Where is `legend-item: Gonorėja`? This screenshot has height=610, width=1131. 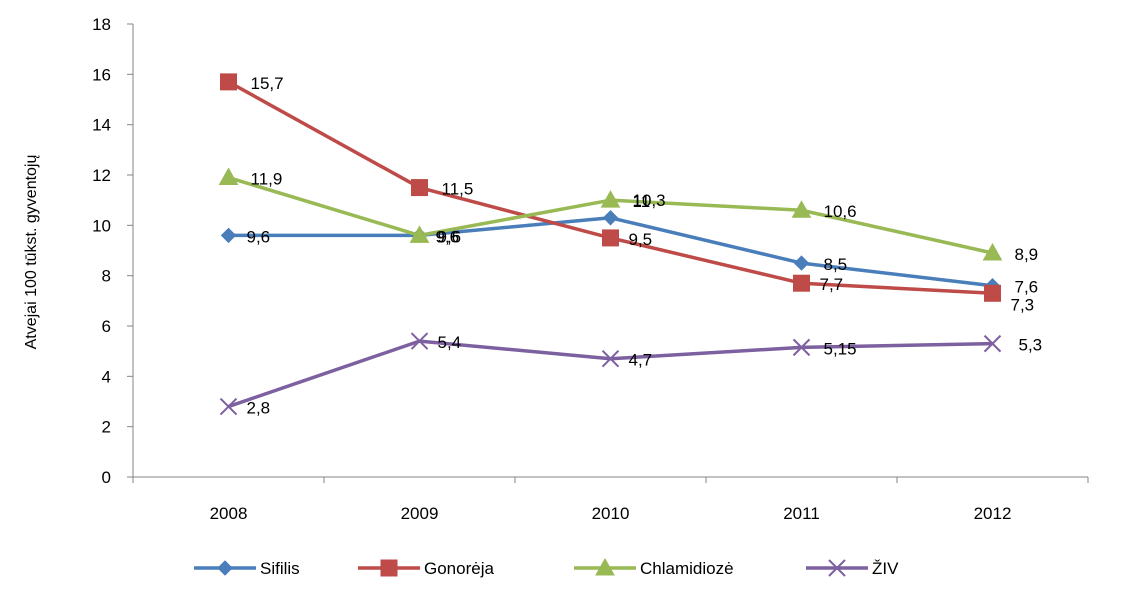 legend-item: Gonorėja is located at coordinates (426, 568).